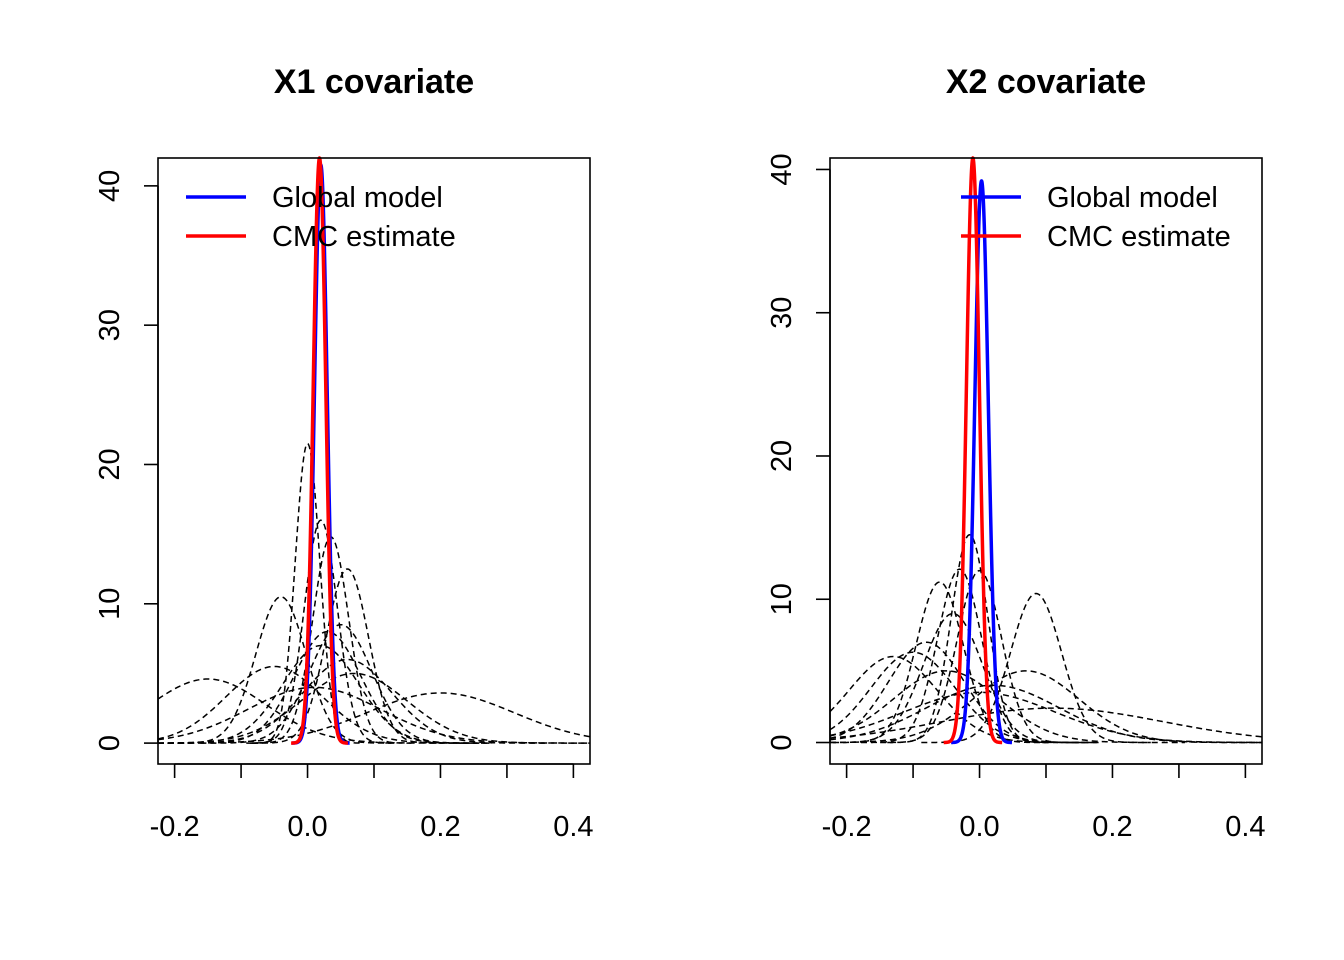 The width and height of the screenshot is (1344, 960). I want to click on global-model-density-line, so click(981, 462).